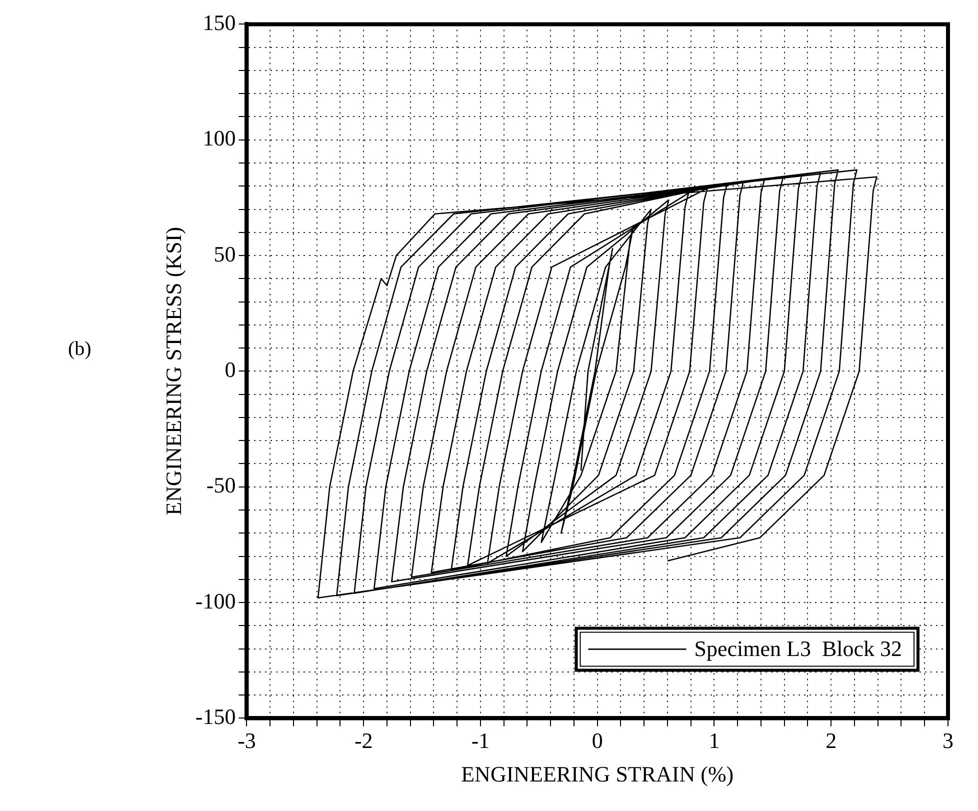  I want to click on y-tick-label: 50, so click(225, 253).